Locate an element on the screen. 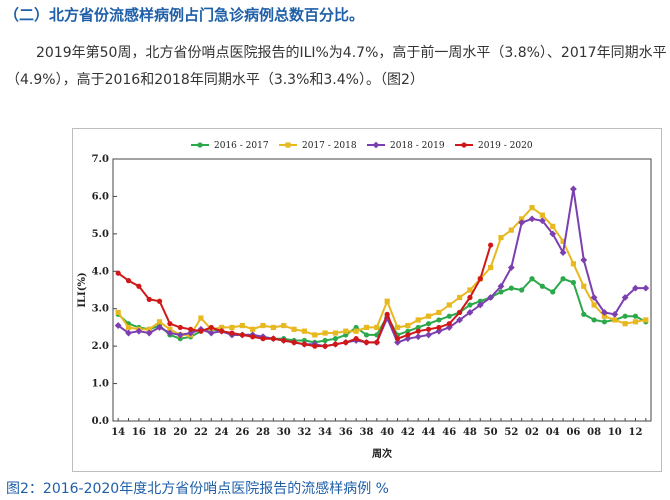  x-tick-label: 46 is located at coordinates (449, 432).